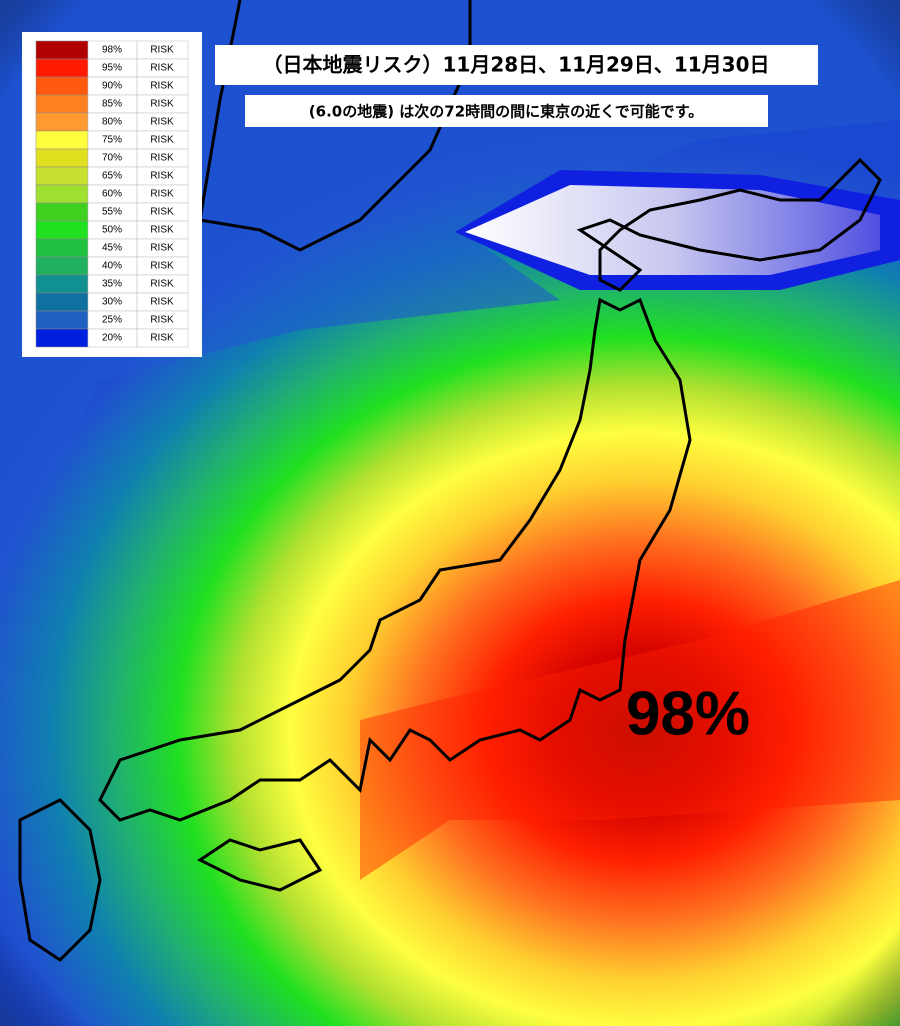  I want to click on legend-label: 98%, so click(112, 50).